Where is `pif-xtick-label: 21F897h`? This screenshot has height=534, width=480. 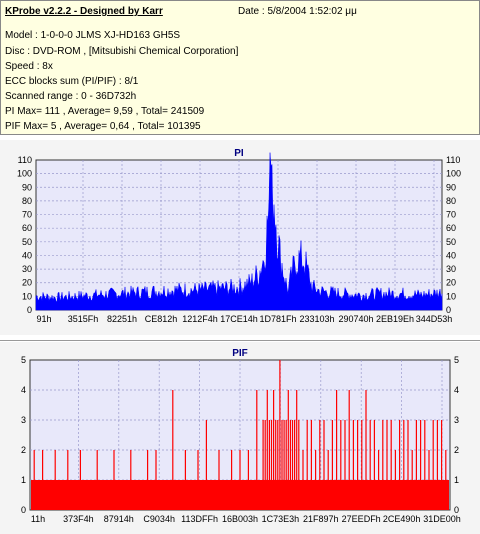
pif-xtick-label: 21F897h is located at coordinates (321, 519).